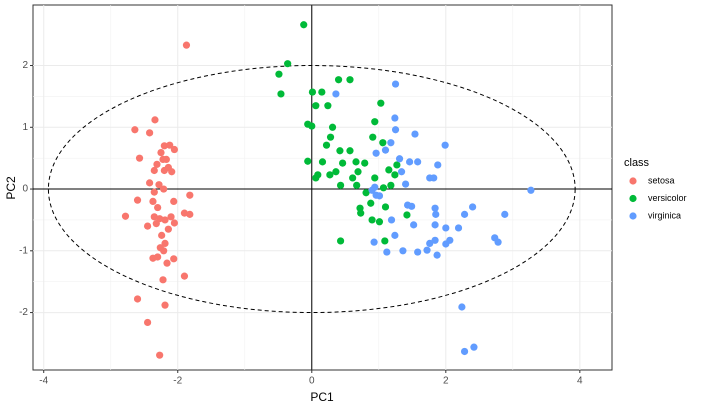 This screenshot has height=407, width=715. I want to click on y-tick-label: 2, so click(25, 65).